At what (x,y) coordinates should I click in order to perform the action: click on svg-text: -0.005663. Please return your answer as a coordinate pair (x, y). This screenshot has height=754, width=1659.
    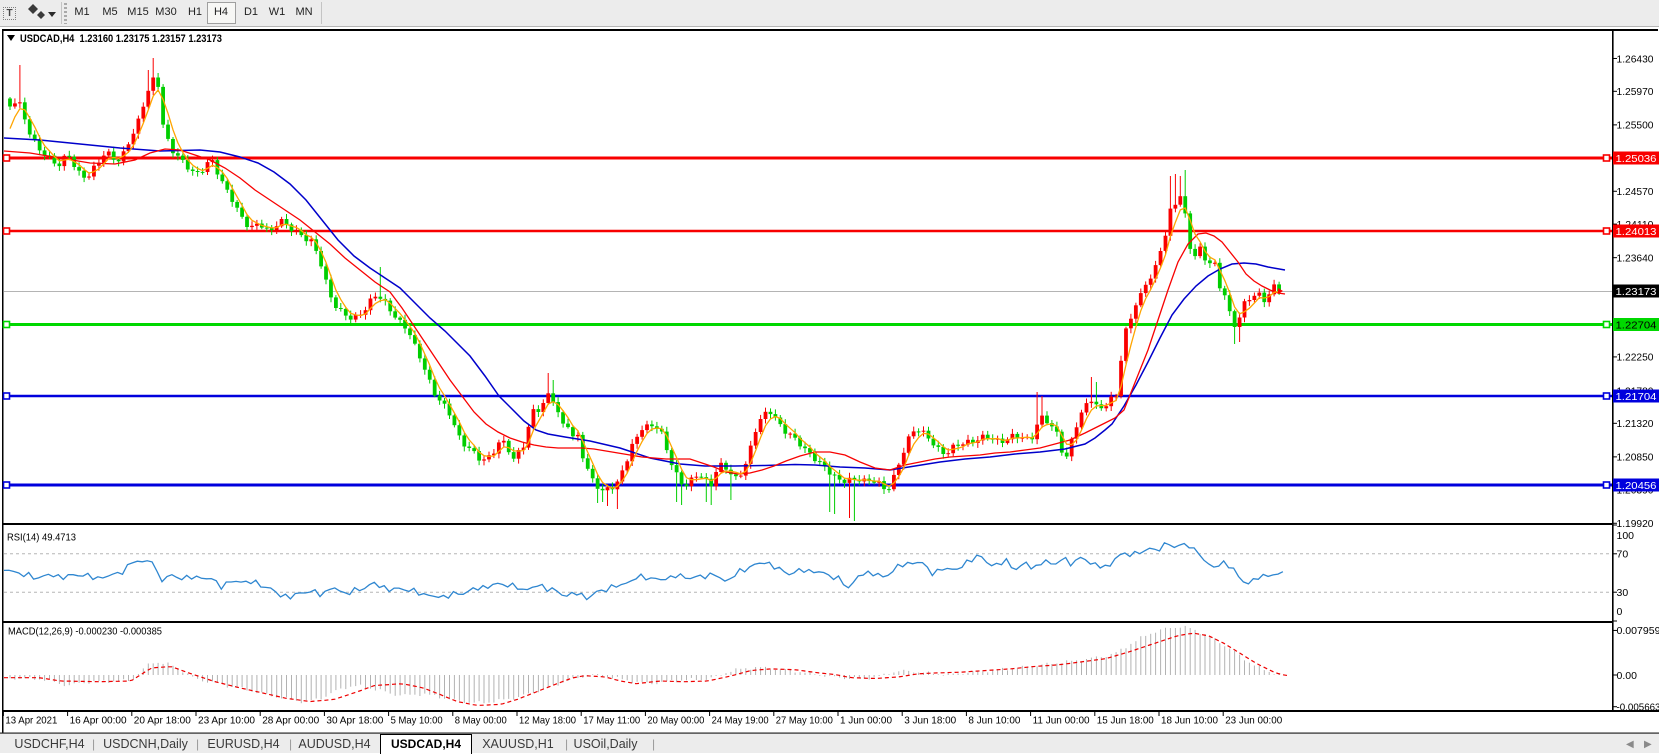
    Looking at the image, I should click on (1638, 708).